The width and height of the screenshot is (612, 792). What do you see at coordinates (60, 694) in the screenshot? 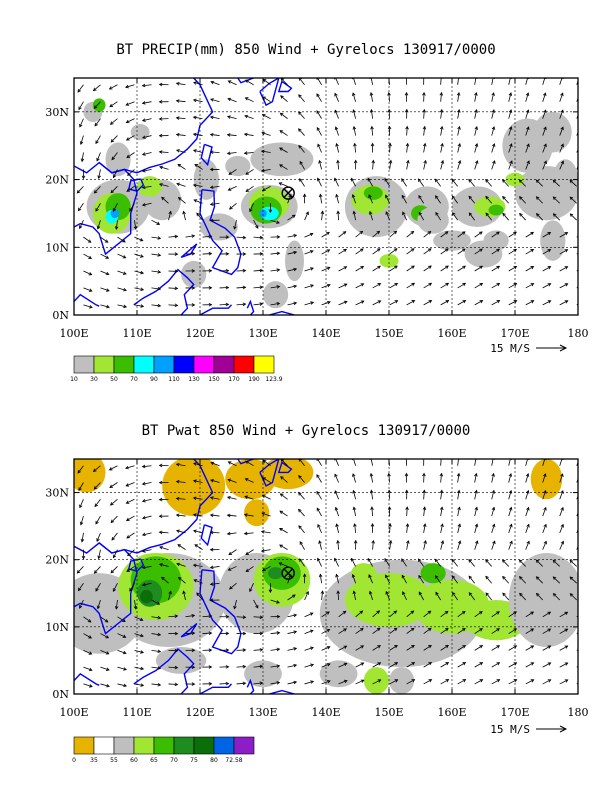
I see `y-tick-label: 0N` at bounding box center [60, 694].